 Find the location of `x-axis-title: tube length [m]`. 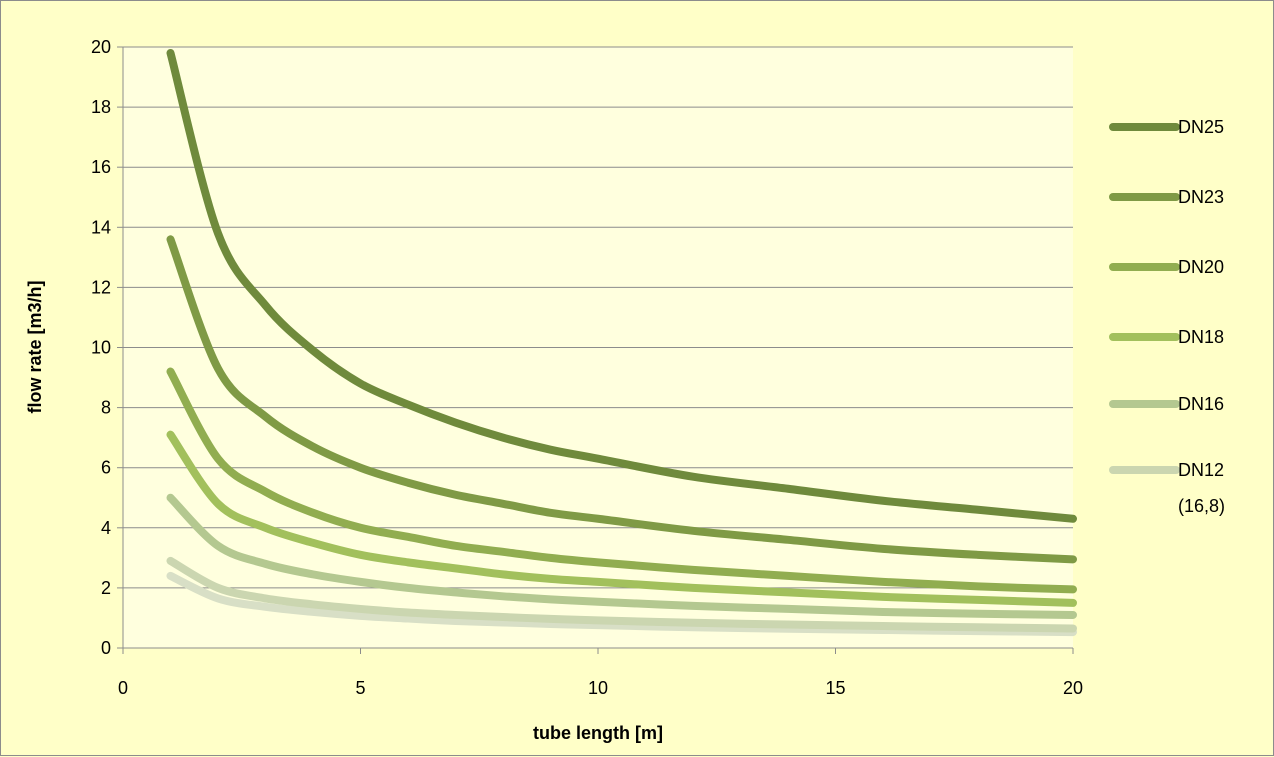

x-axis-title: tube length [m] is located at coordinates (598, 733).